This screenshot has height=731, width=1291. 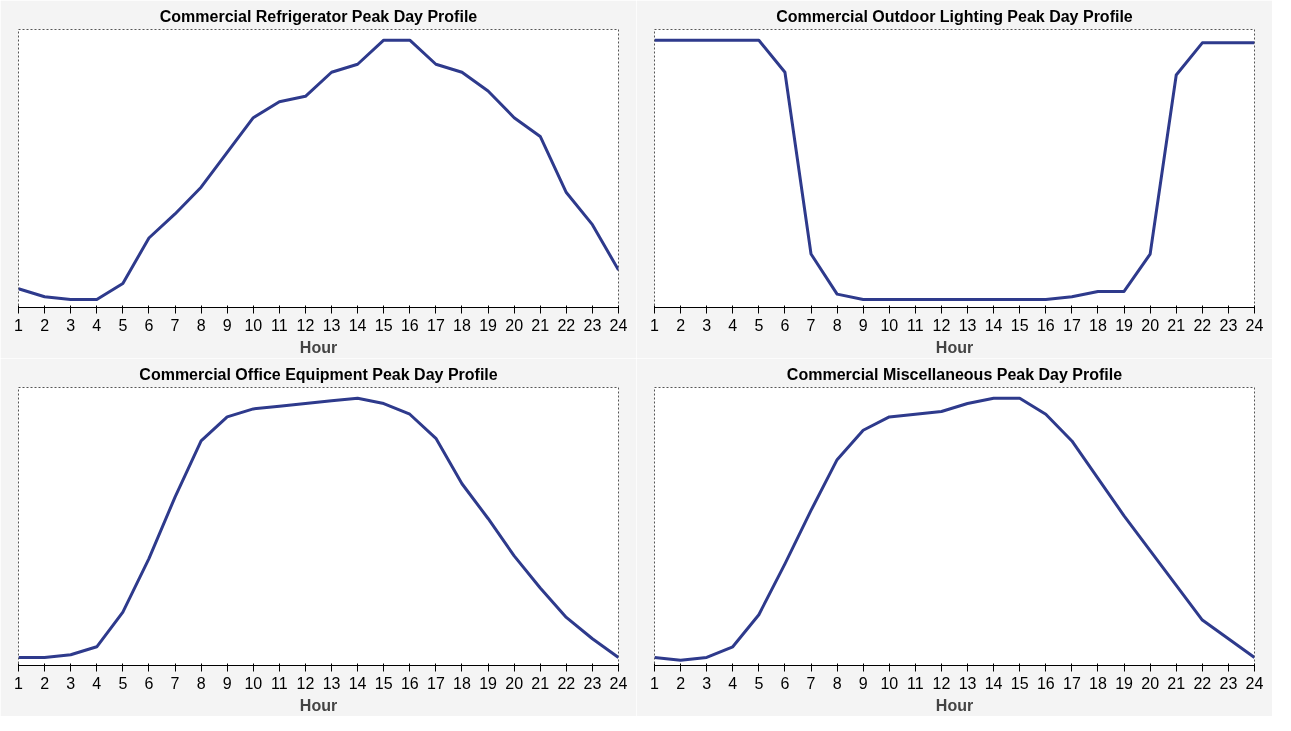 What do you see at coordinates (318, 374) in the screenshot?
I see `chart-title: Commercial Office Equipment Peak Day Profile` at bounding box center [318, 374].